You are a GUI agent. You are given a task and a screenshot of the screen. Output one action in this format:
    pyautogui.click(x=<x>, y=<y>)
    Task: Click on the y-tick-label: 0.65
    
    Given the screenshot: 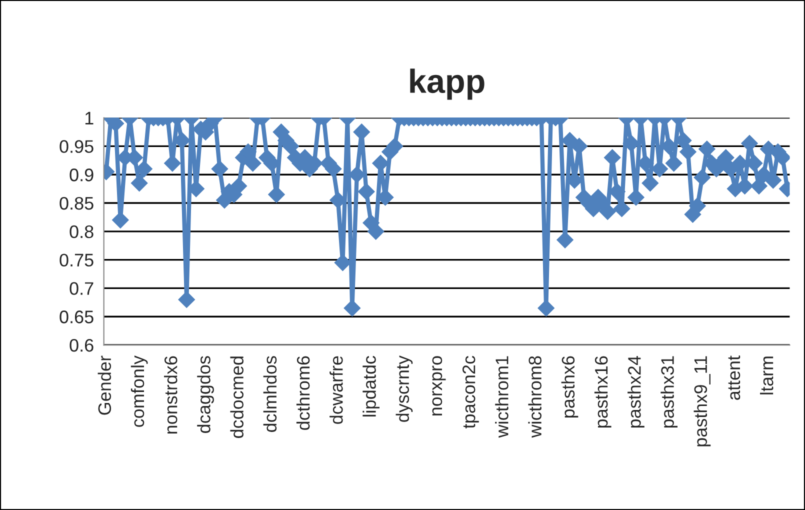 What is the action you would take?
    pyautogui.click(x=77, y=317)
    